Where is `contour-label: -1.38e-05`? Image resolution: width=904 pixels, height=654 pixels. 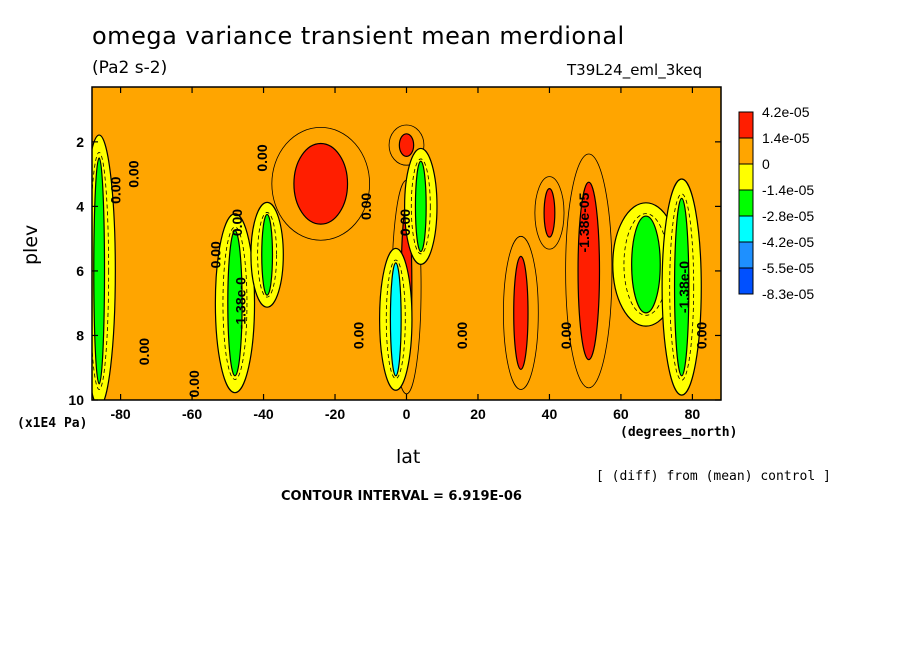
contour-label: -1.38e-05 is located at coordinates (584, 222).